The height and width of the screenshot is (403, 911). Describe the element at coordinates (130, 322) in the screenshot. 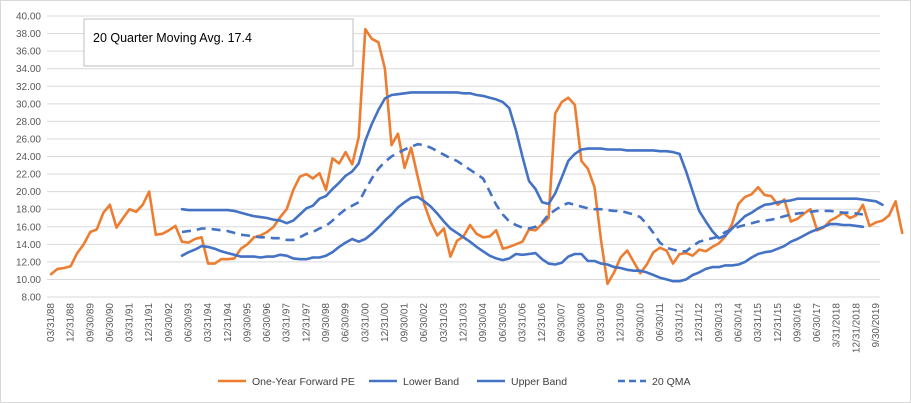

I see `x-tick-label: 03/31/91` at that location.